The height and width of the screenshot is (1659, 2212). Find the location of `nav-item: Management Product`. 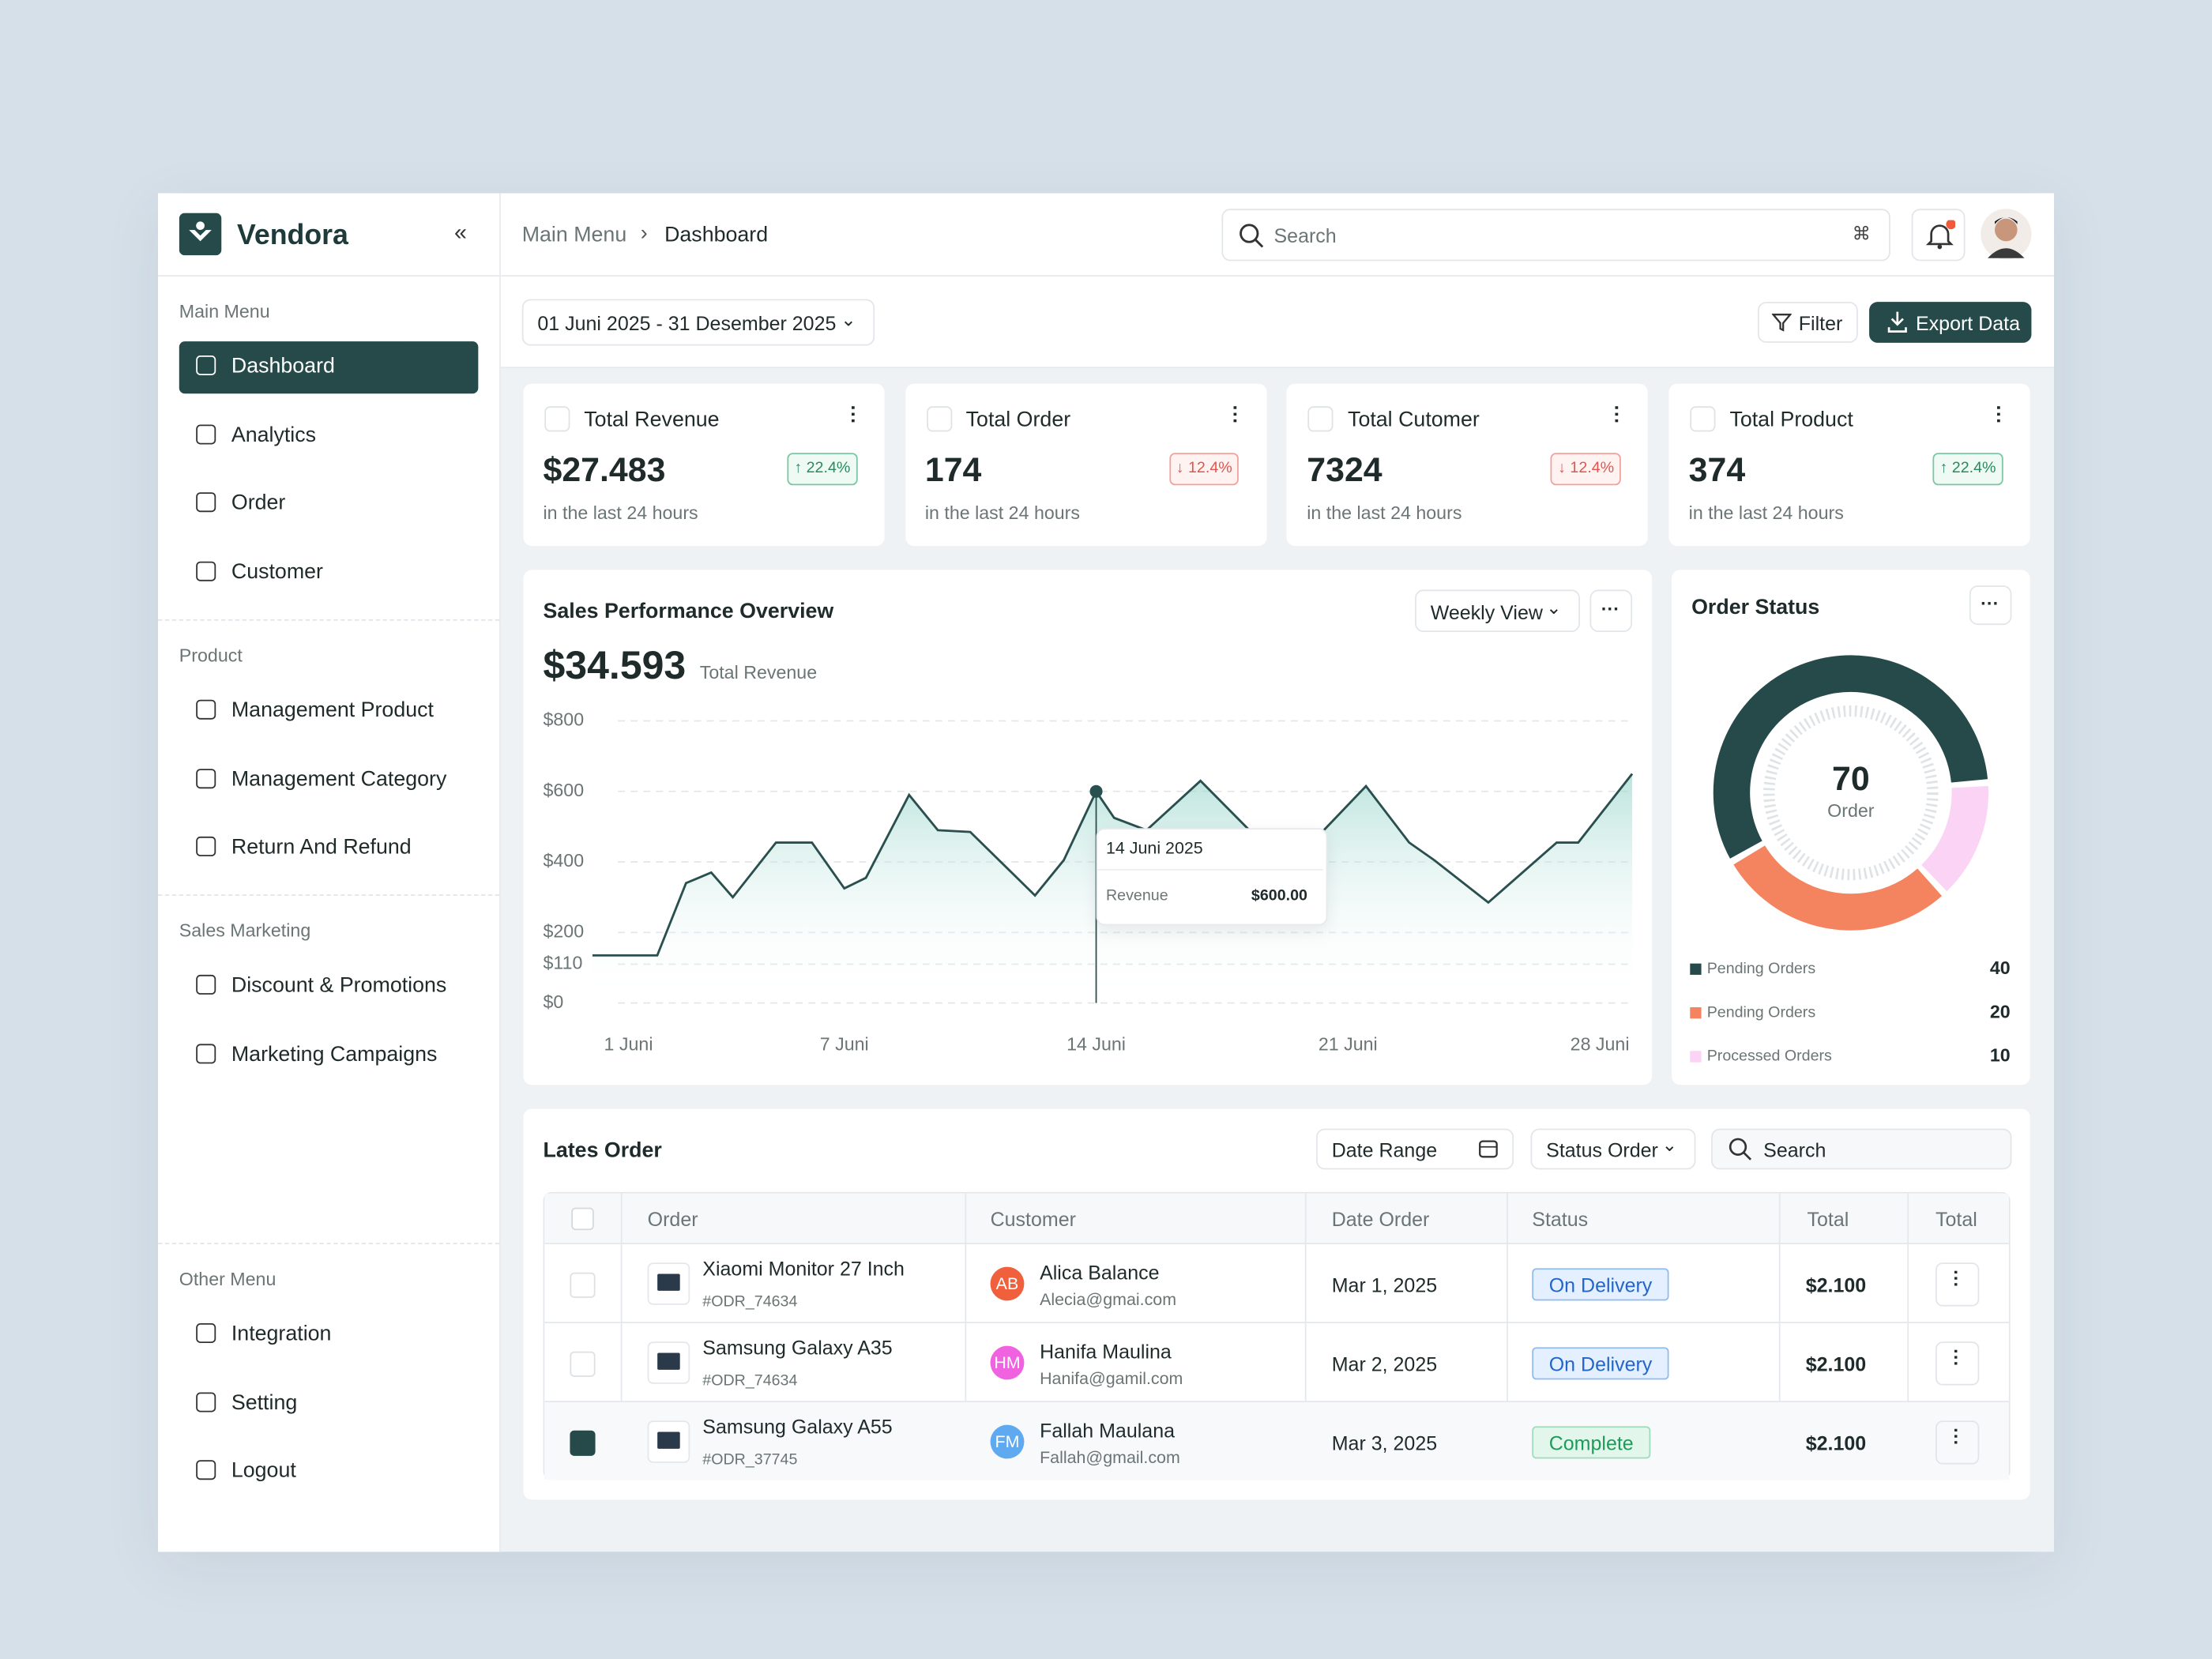

nav-item: Management Product is located at coordinates (333, 710).